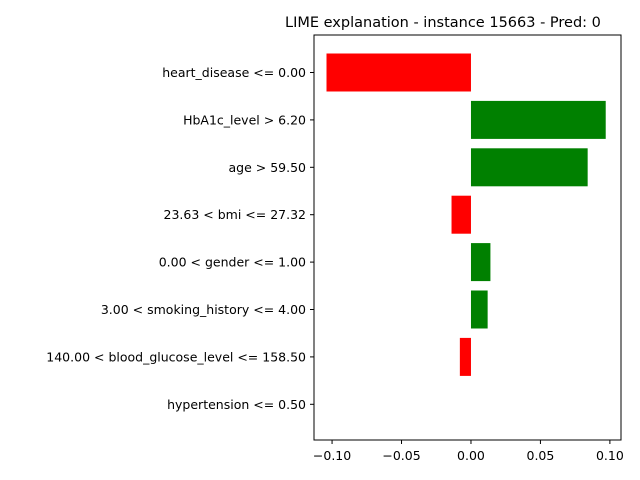 This screenshot has height=480, width=640. Describe the element at coordinates (541, 455) in the screenshot. I see `x-tick-label: 0.05` at that location.